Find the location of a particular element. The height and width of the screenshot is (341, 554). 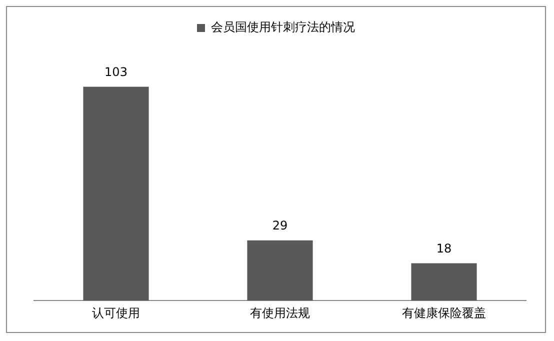

data-label: 18 is located at coordinates (444, 248).